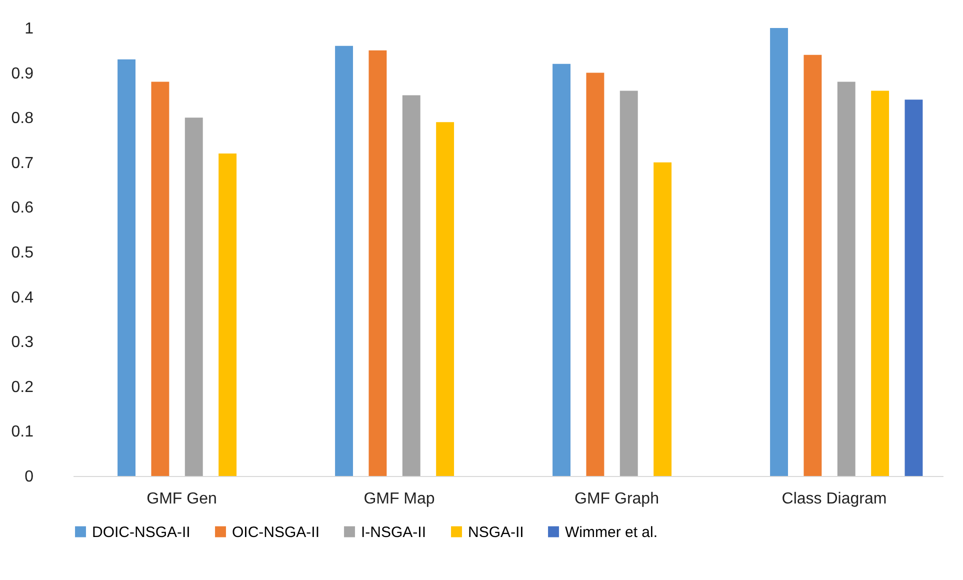 Image resolution: width=963 pixels, height=580 pixels. I want to click on y-tick-label: 0.8, so click(22, 119).